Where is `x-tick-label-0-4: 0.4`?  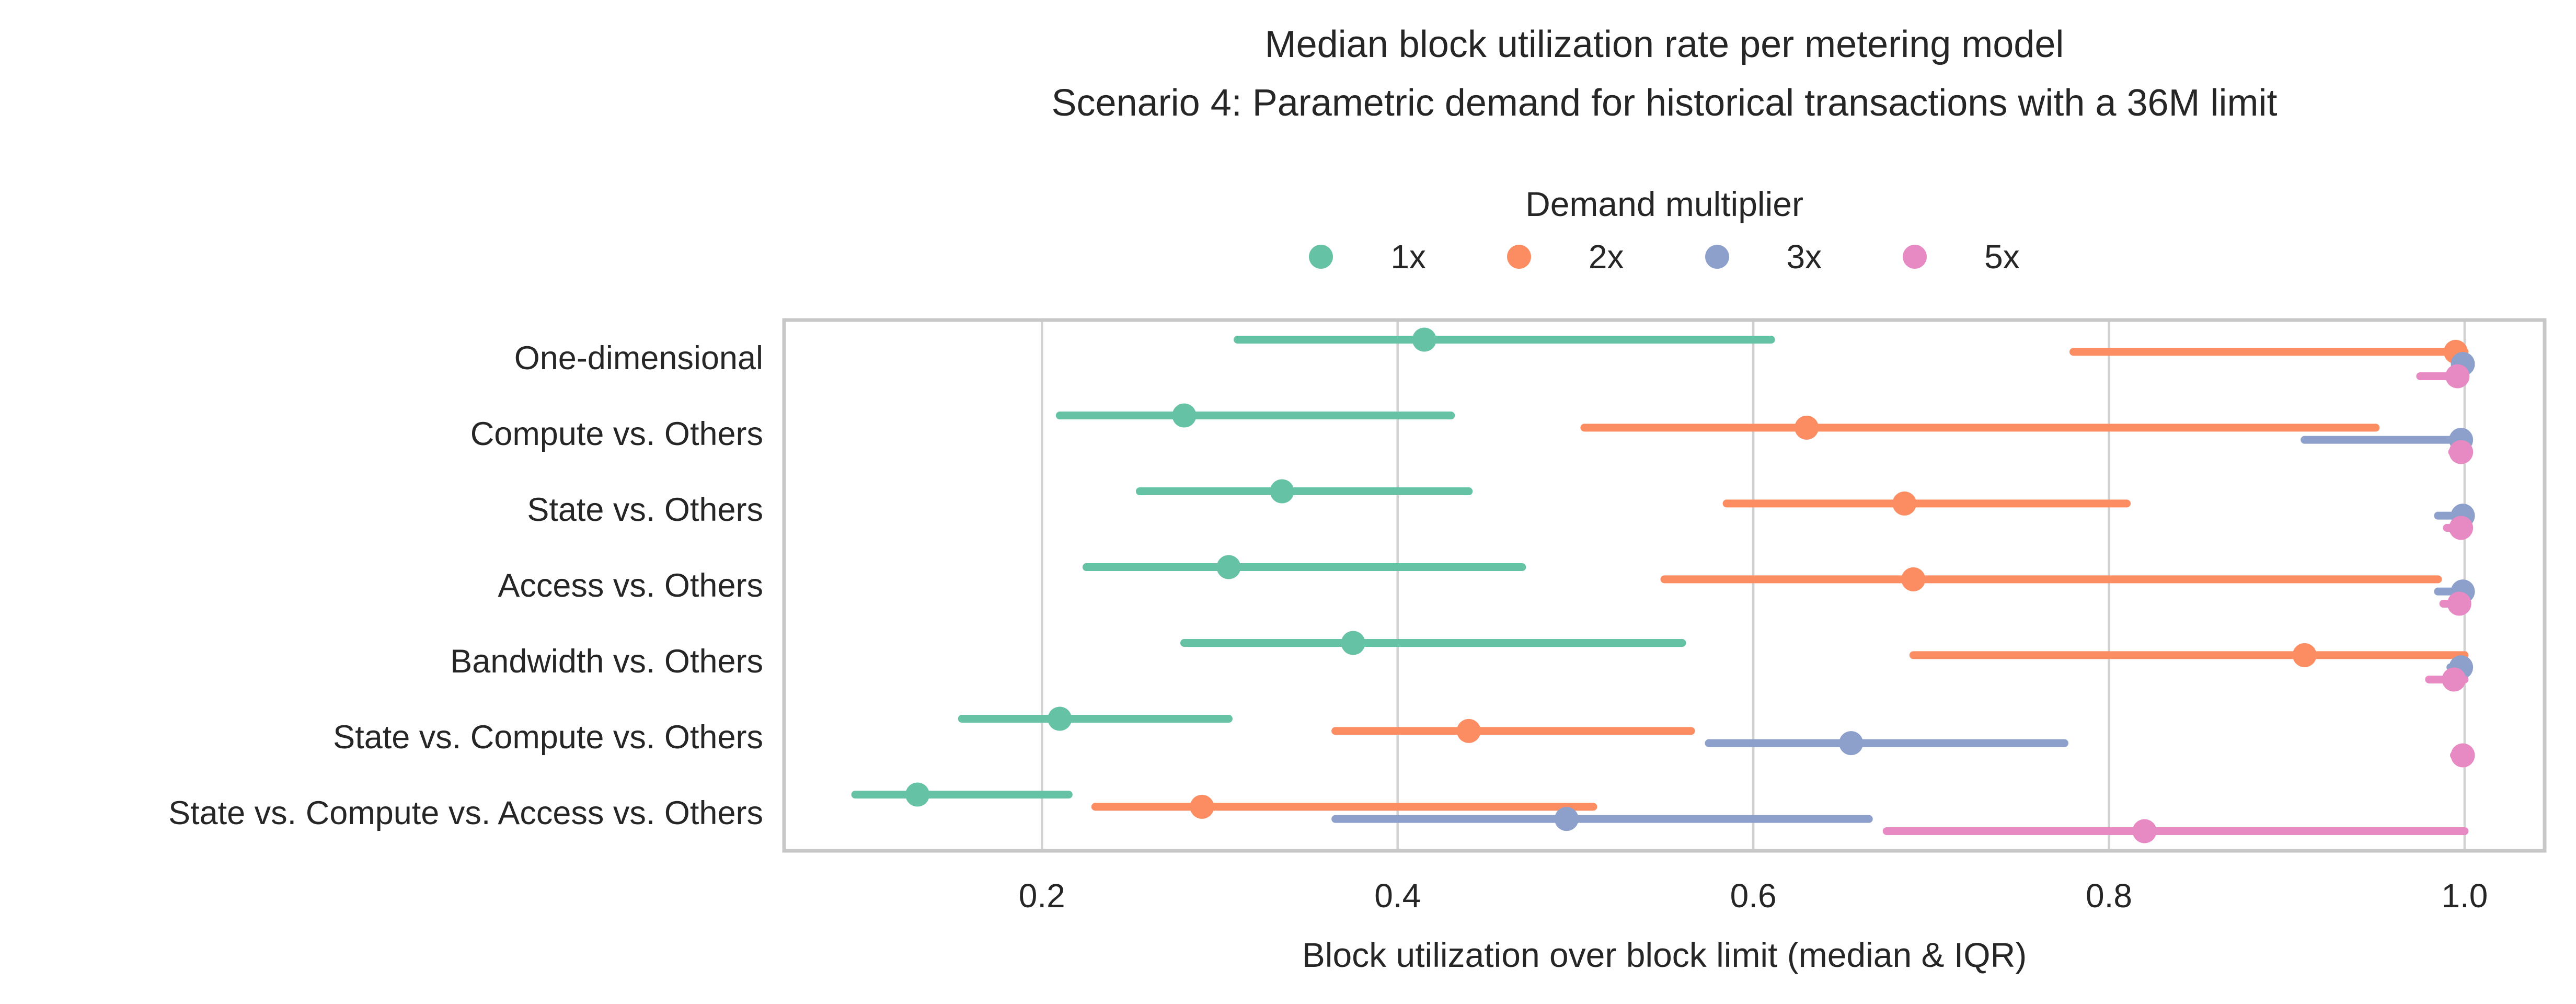
x-tick-label-0-4: 0.4 is located at coordinates (1397, 896).